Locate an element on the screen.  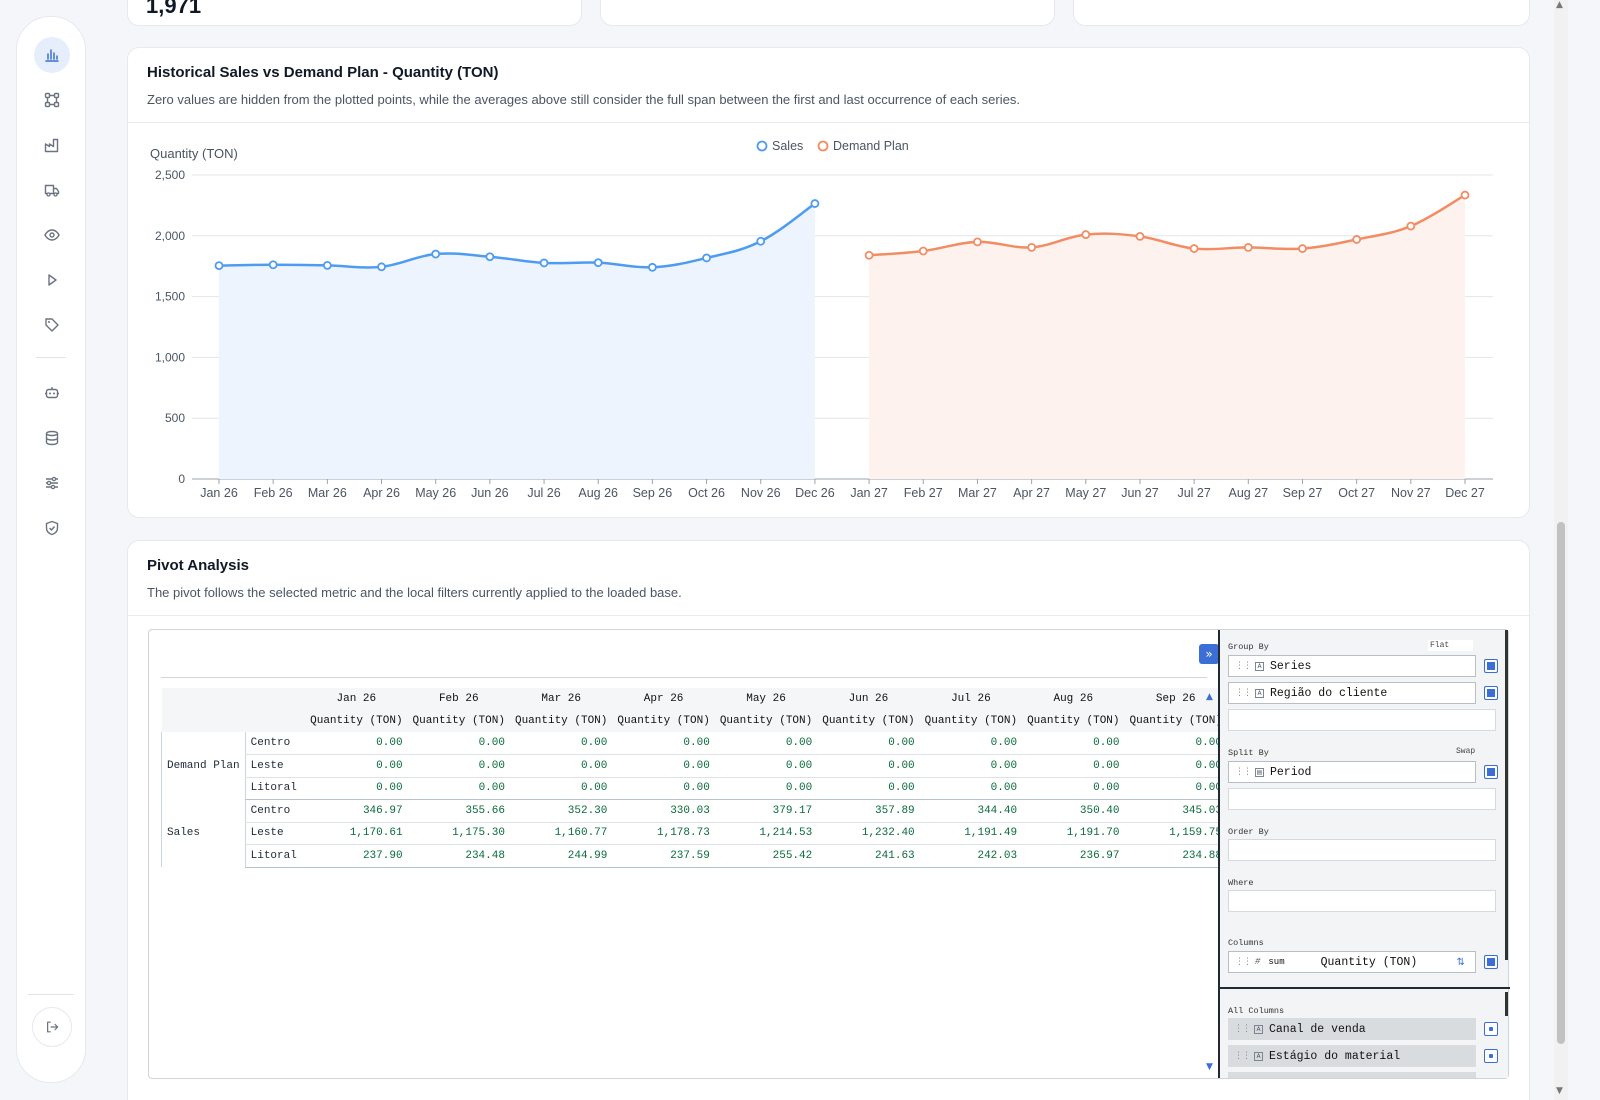
expand-config-button: » is located at coordinates (1209, 654).